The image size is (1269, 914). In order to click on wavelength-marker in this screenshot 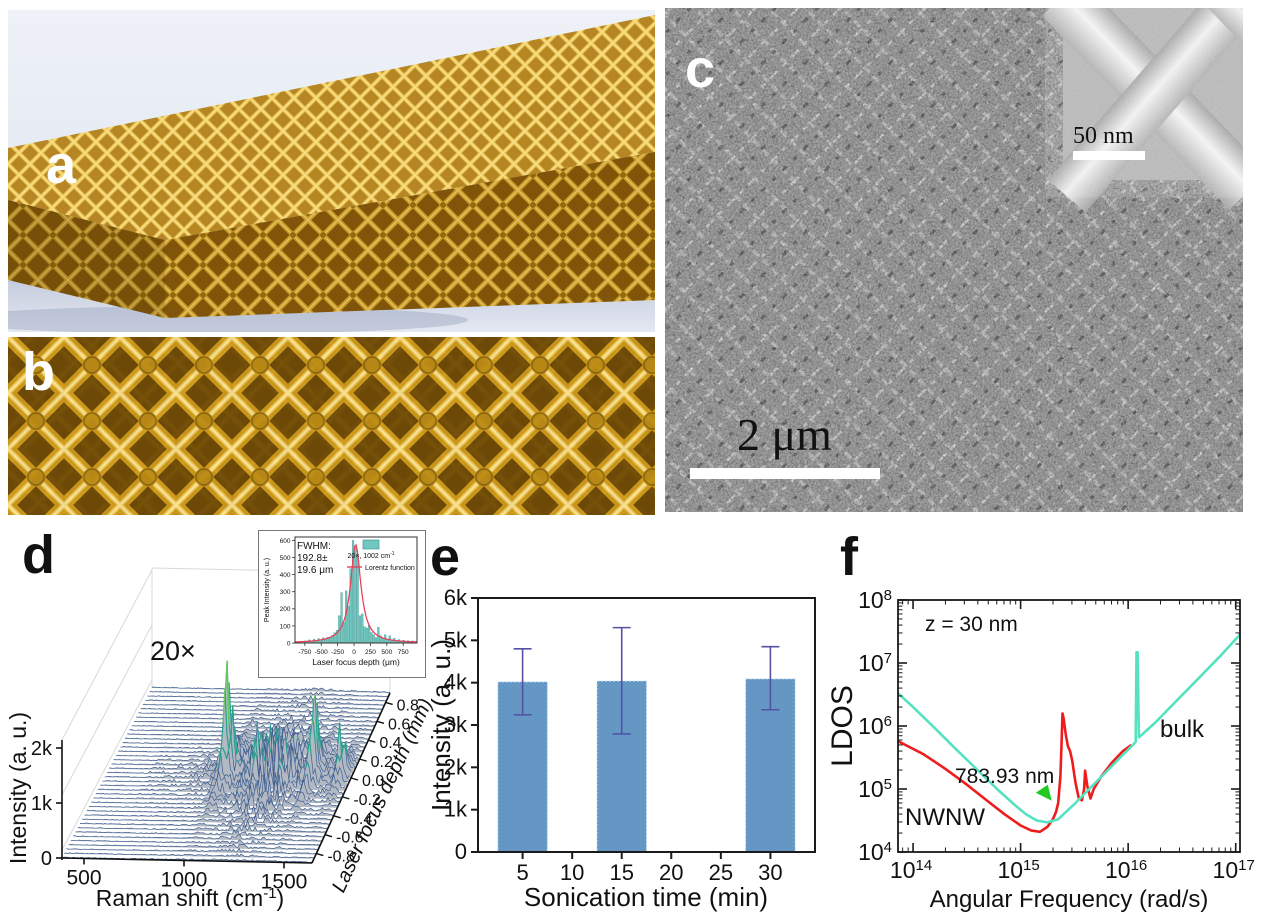, I will do `click(1043, 792)`.